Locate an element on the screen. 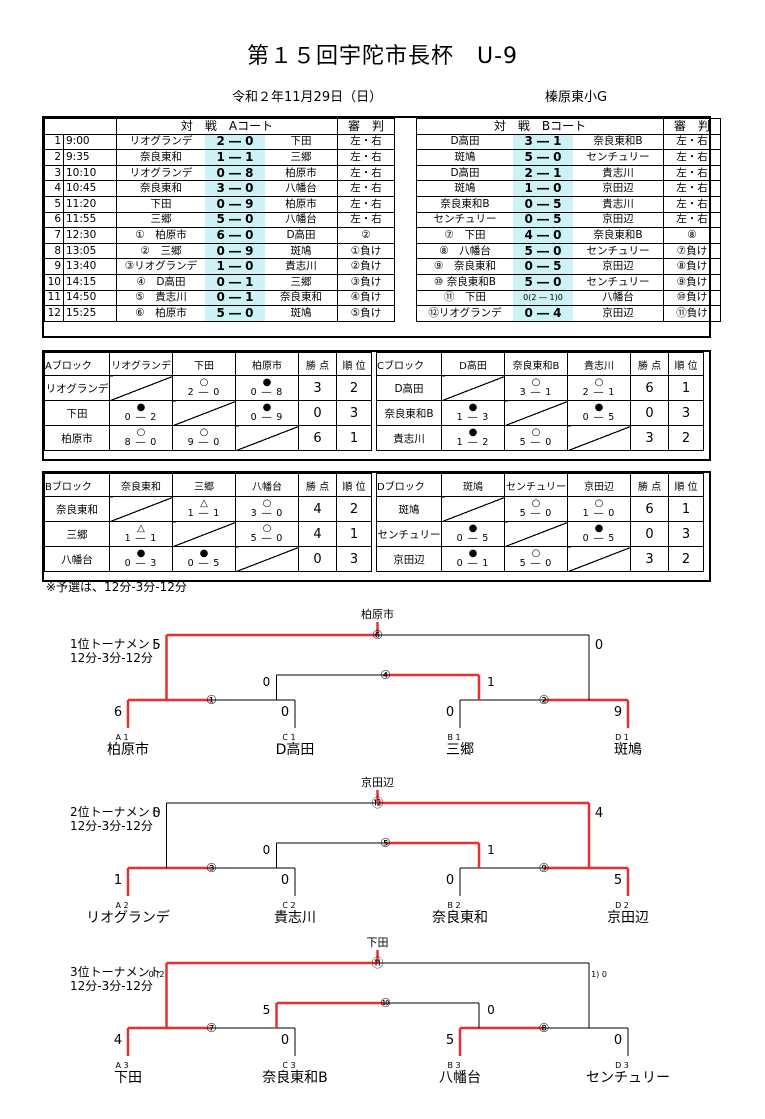  result-cell: ● 0 ― 2 is located at coordinates (141, 413).